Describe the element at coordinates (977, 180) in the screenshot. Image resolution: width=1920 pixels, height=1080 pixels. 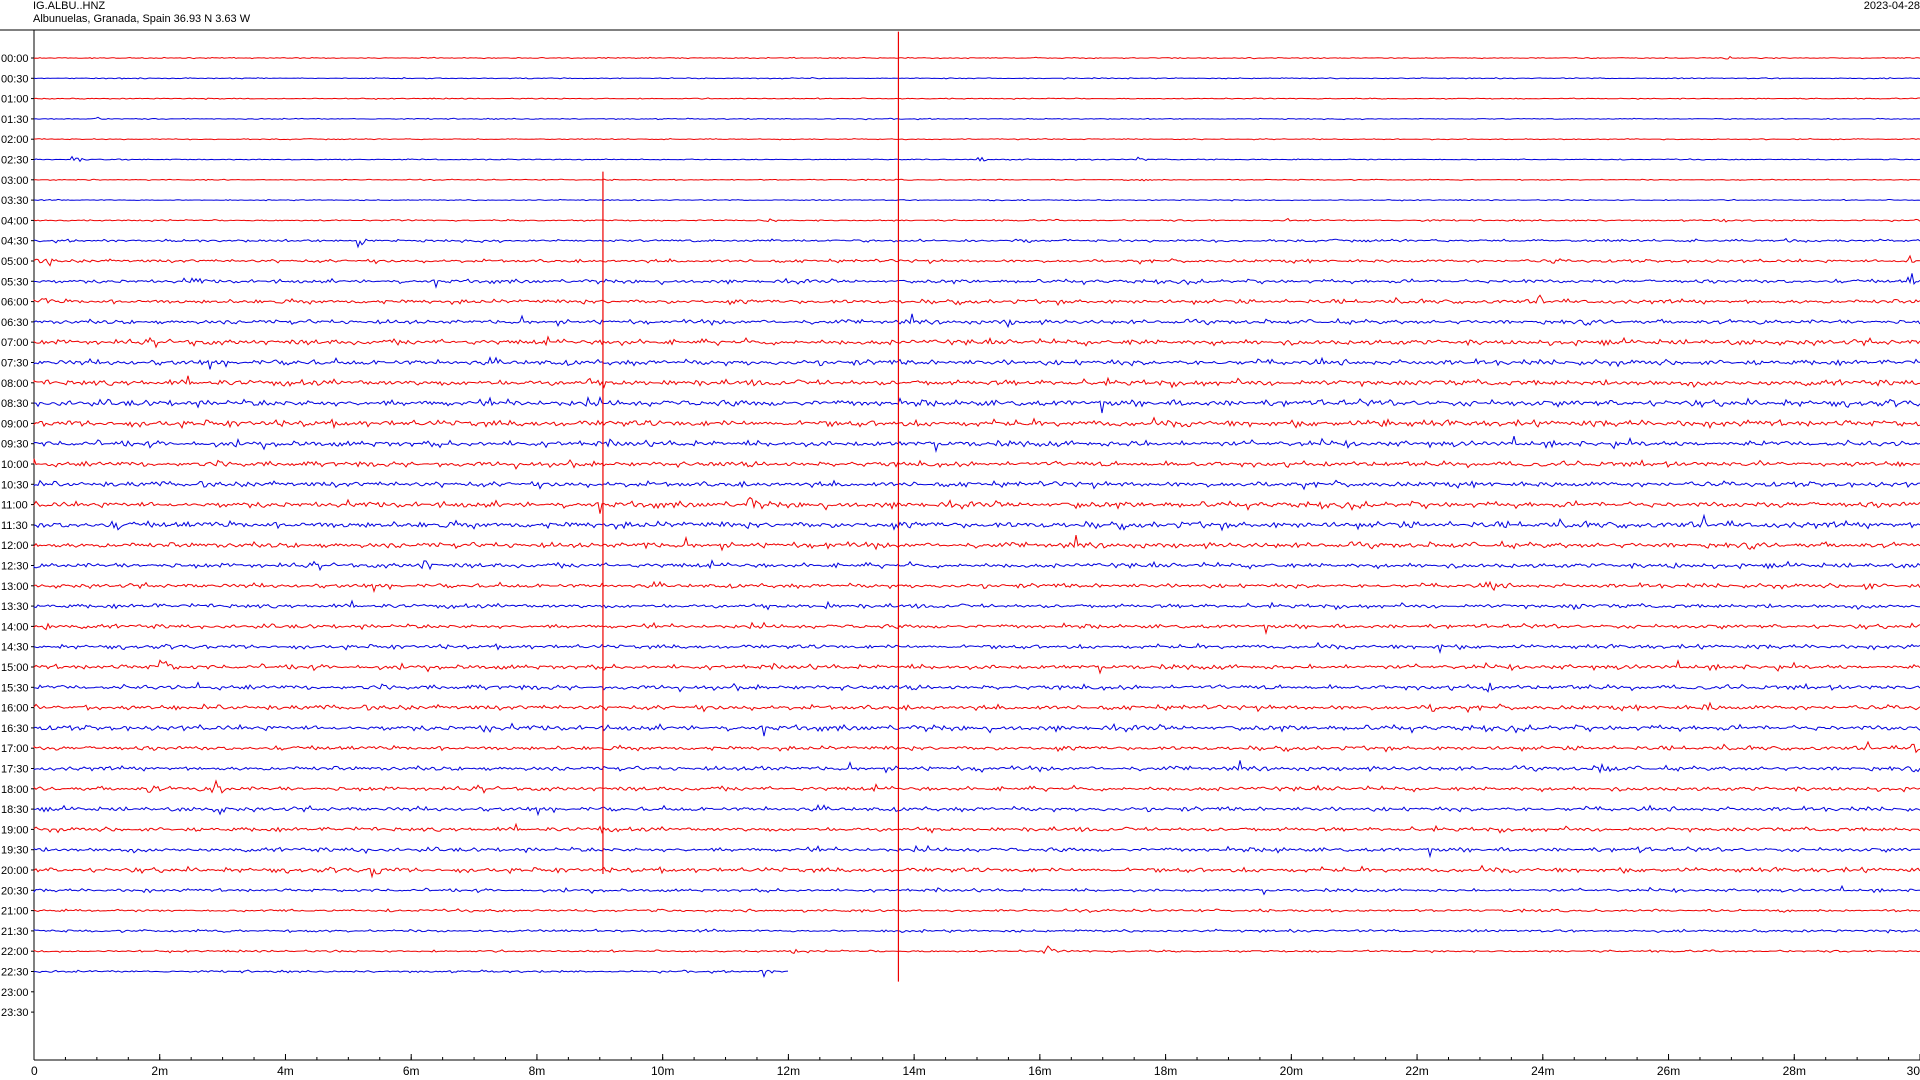
I see `trace-03:00` at that location.